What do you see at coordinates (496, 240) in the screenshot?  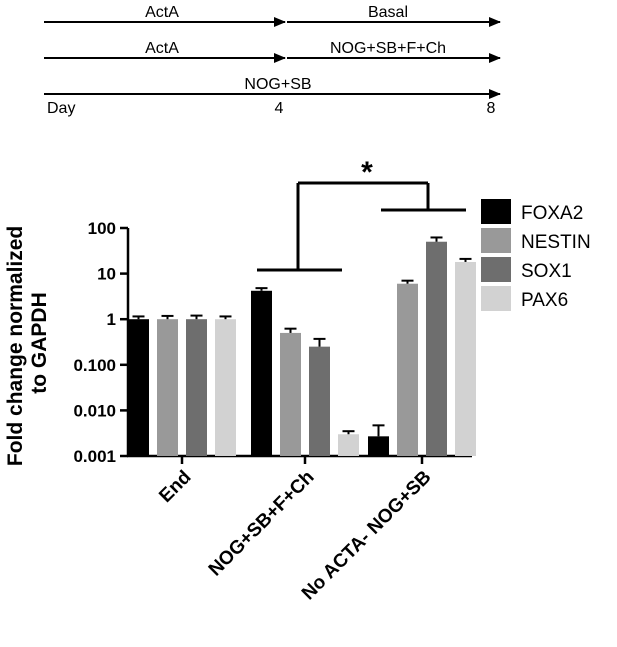 I see `legend-swatch-nestin` at bounding box center [496, 240].